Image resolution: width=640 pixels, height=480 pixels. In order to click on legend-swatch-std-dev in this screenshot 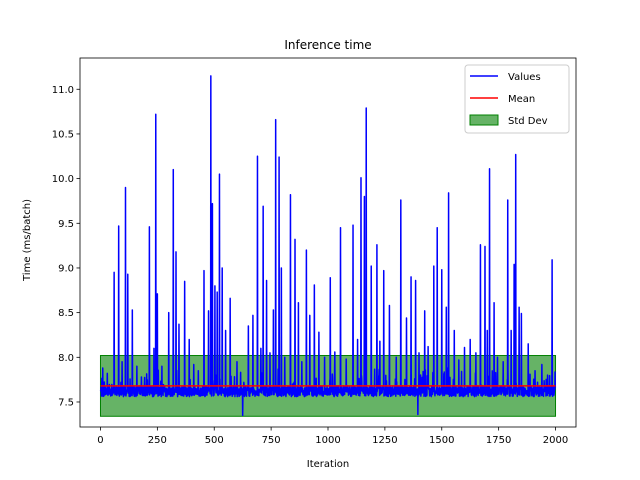, I will do `click(484, 120)`.